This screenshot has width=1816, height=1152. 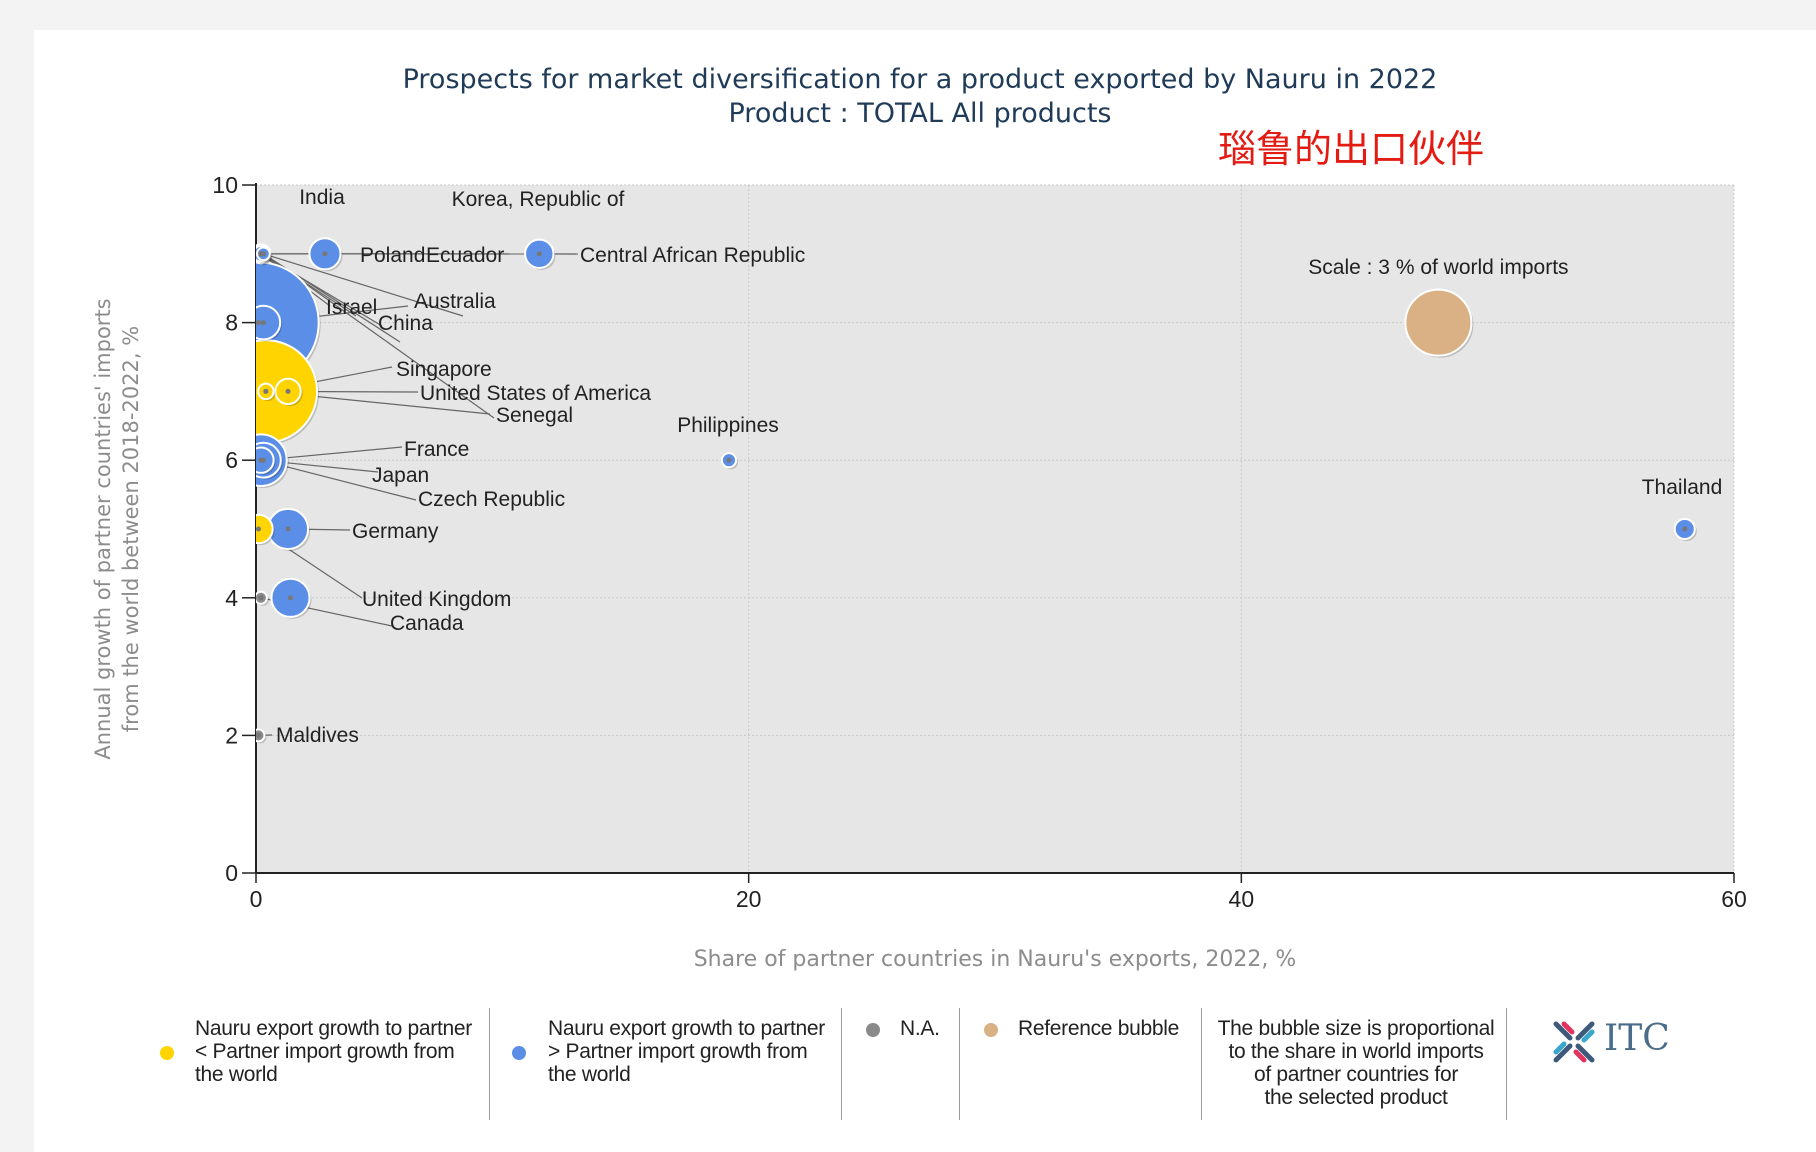 What do you see at coordinates (728, 425) in the screenshot?
I see `country-label-philippines: Philippines` at bounding box center [728, 425].